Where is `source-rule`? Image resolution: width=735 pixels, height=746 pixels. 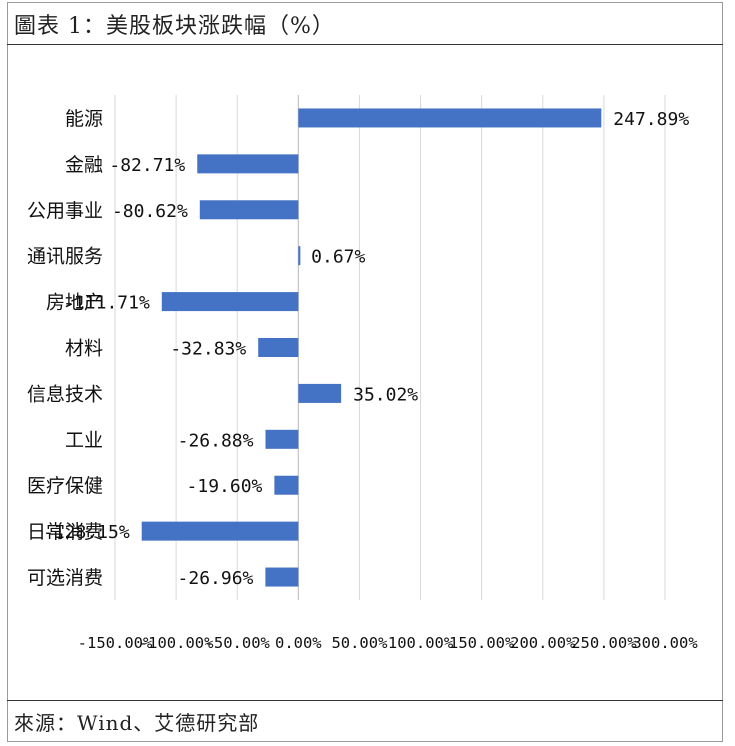 source-rule is located at coordinates (365, 700).